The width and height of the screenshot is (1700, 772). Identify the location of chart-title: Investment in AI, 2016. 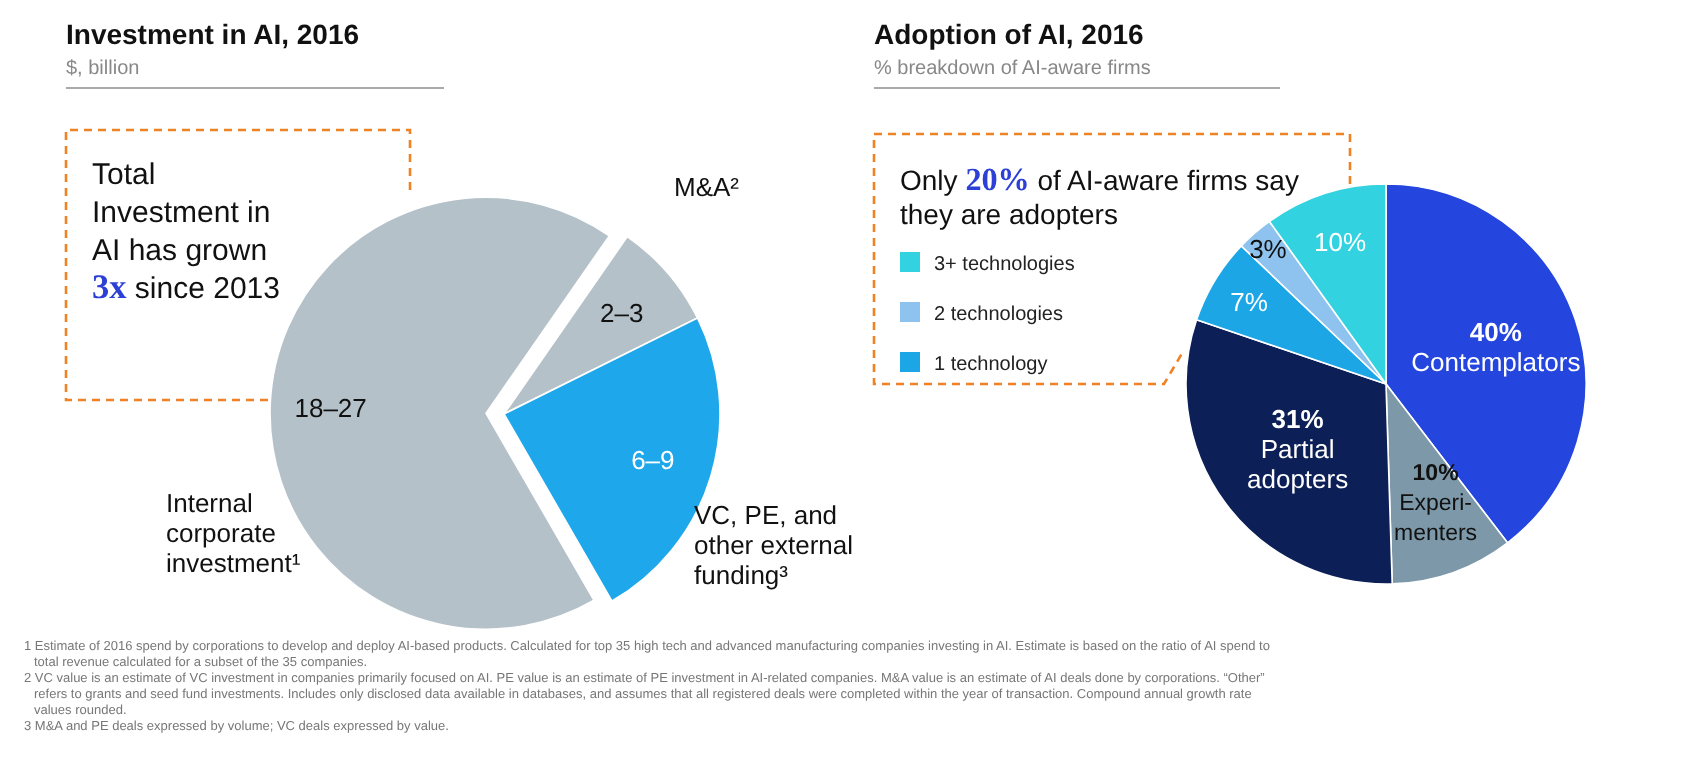
(213, 34).